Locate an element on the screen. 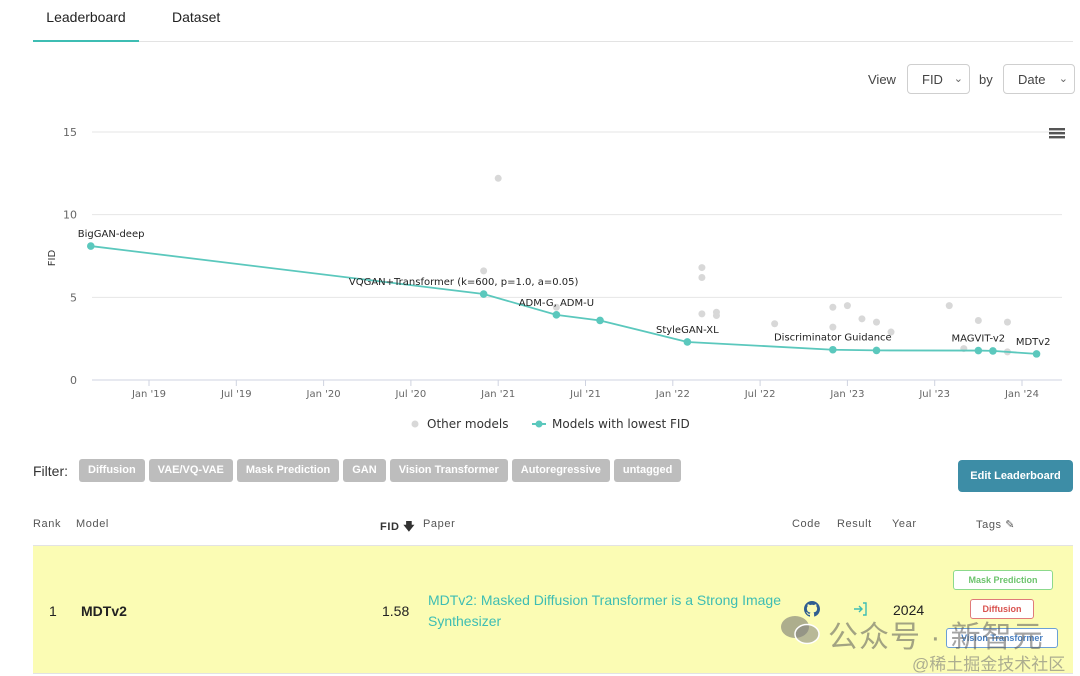 Image resolution: width=1080 pixels, height=676 pixels. wechat-icon is located at coordinates (800, 630).